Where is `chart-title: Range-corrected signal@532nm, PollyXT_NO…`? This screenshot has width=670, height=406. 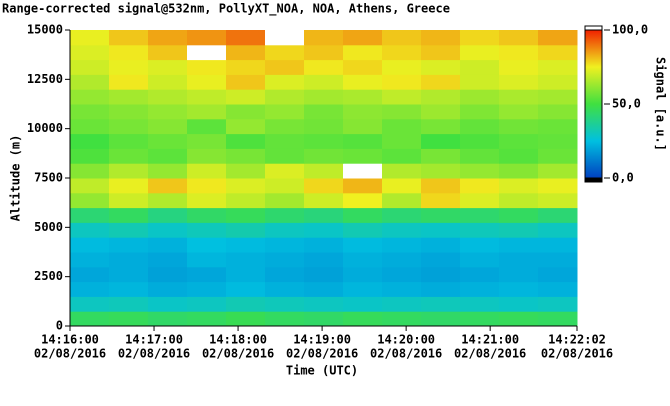
chart-title: Range-corrected signal@532nm, PollyXT_NO… is located at coordinates (226, 9).